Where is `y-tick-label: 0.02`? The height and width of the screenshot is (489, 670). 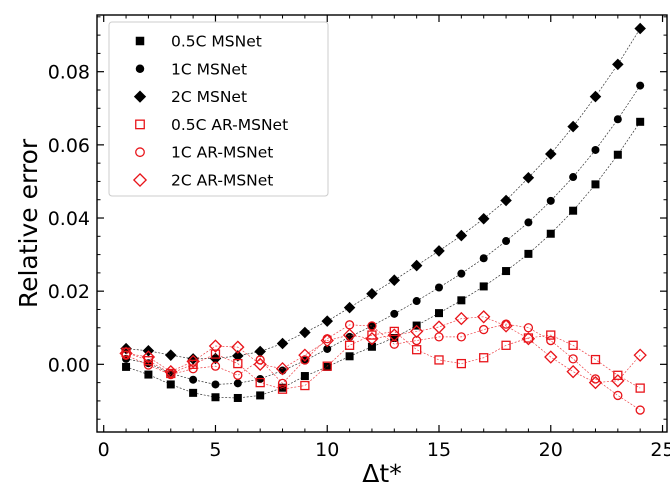
y-tick-label: 0.02 is located at coordinates (69, 292).